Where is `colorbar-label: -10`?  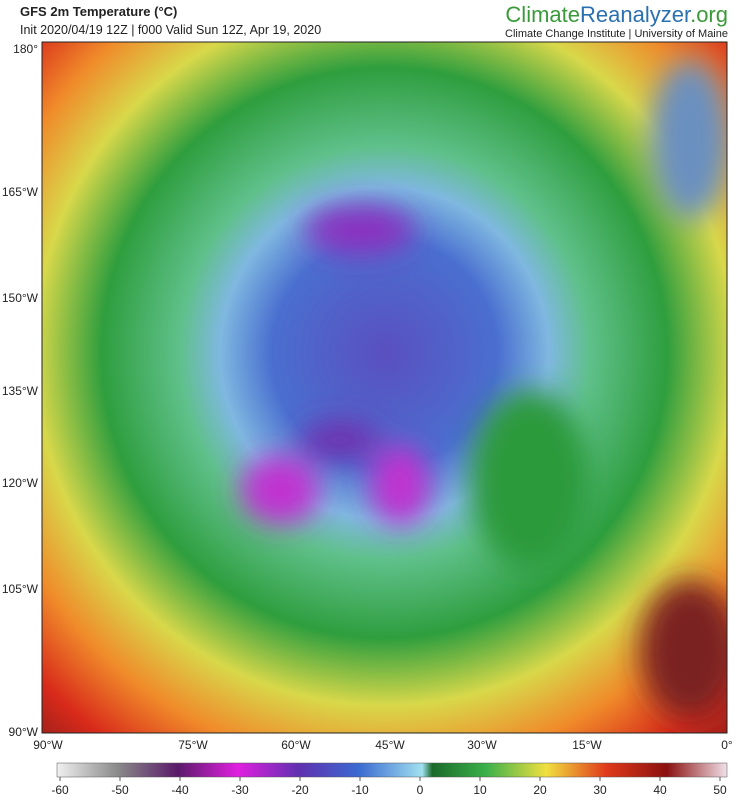 colorbar-label: -10 is located at coordinates (360, 790).